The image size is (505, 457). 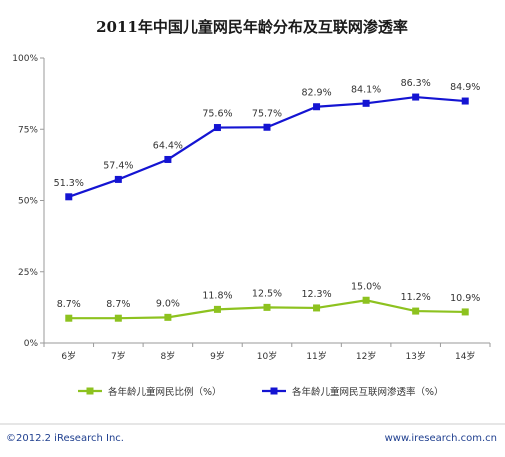 What do you see at coordinates (465, 87) in the screenshot?
I see `data-label: 84.9%` at bounding box center [465, 87].